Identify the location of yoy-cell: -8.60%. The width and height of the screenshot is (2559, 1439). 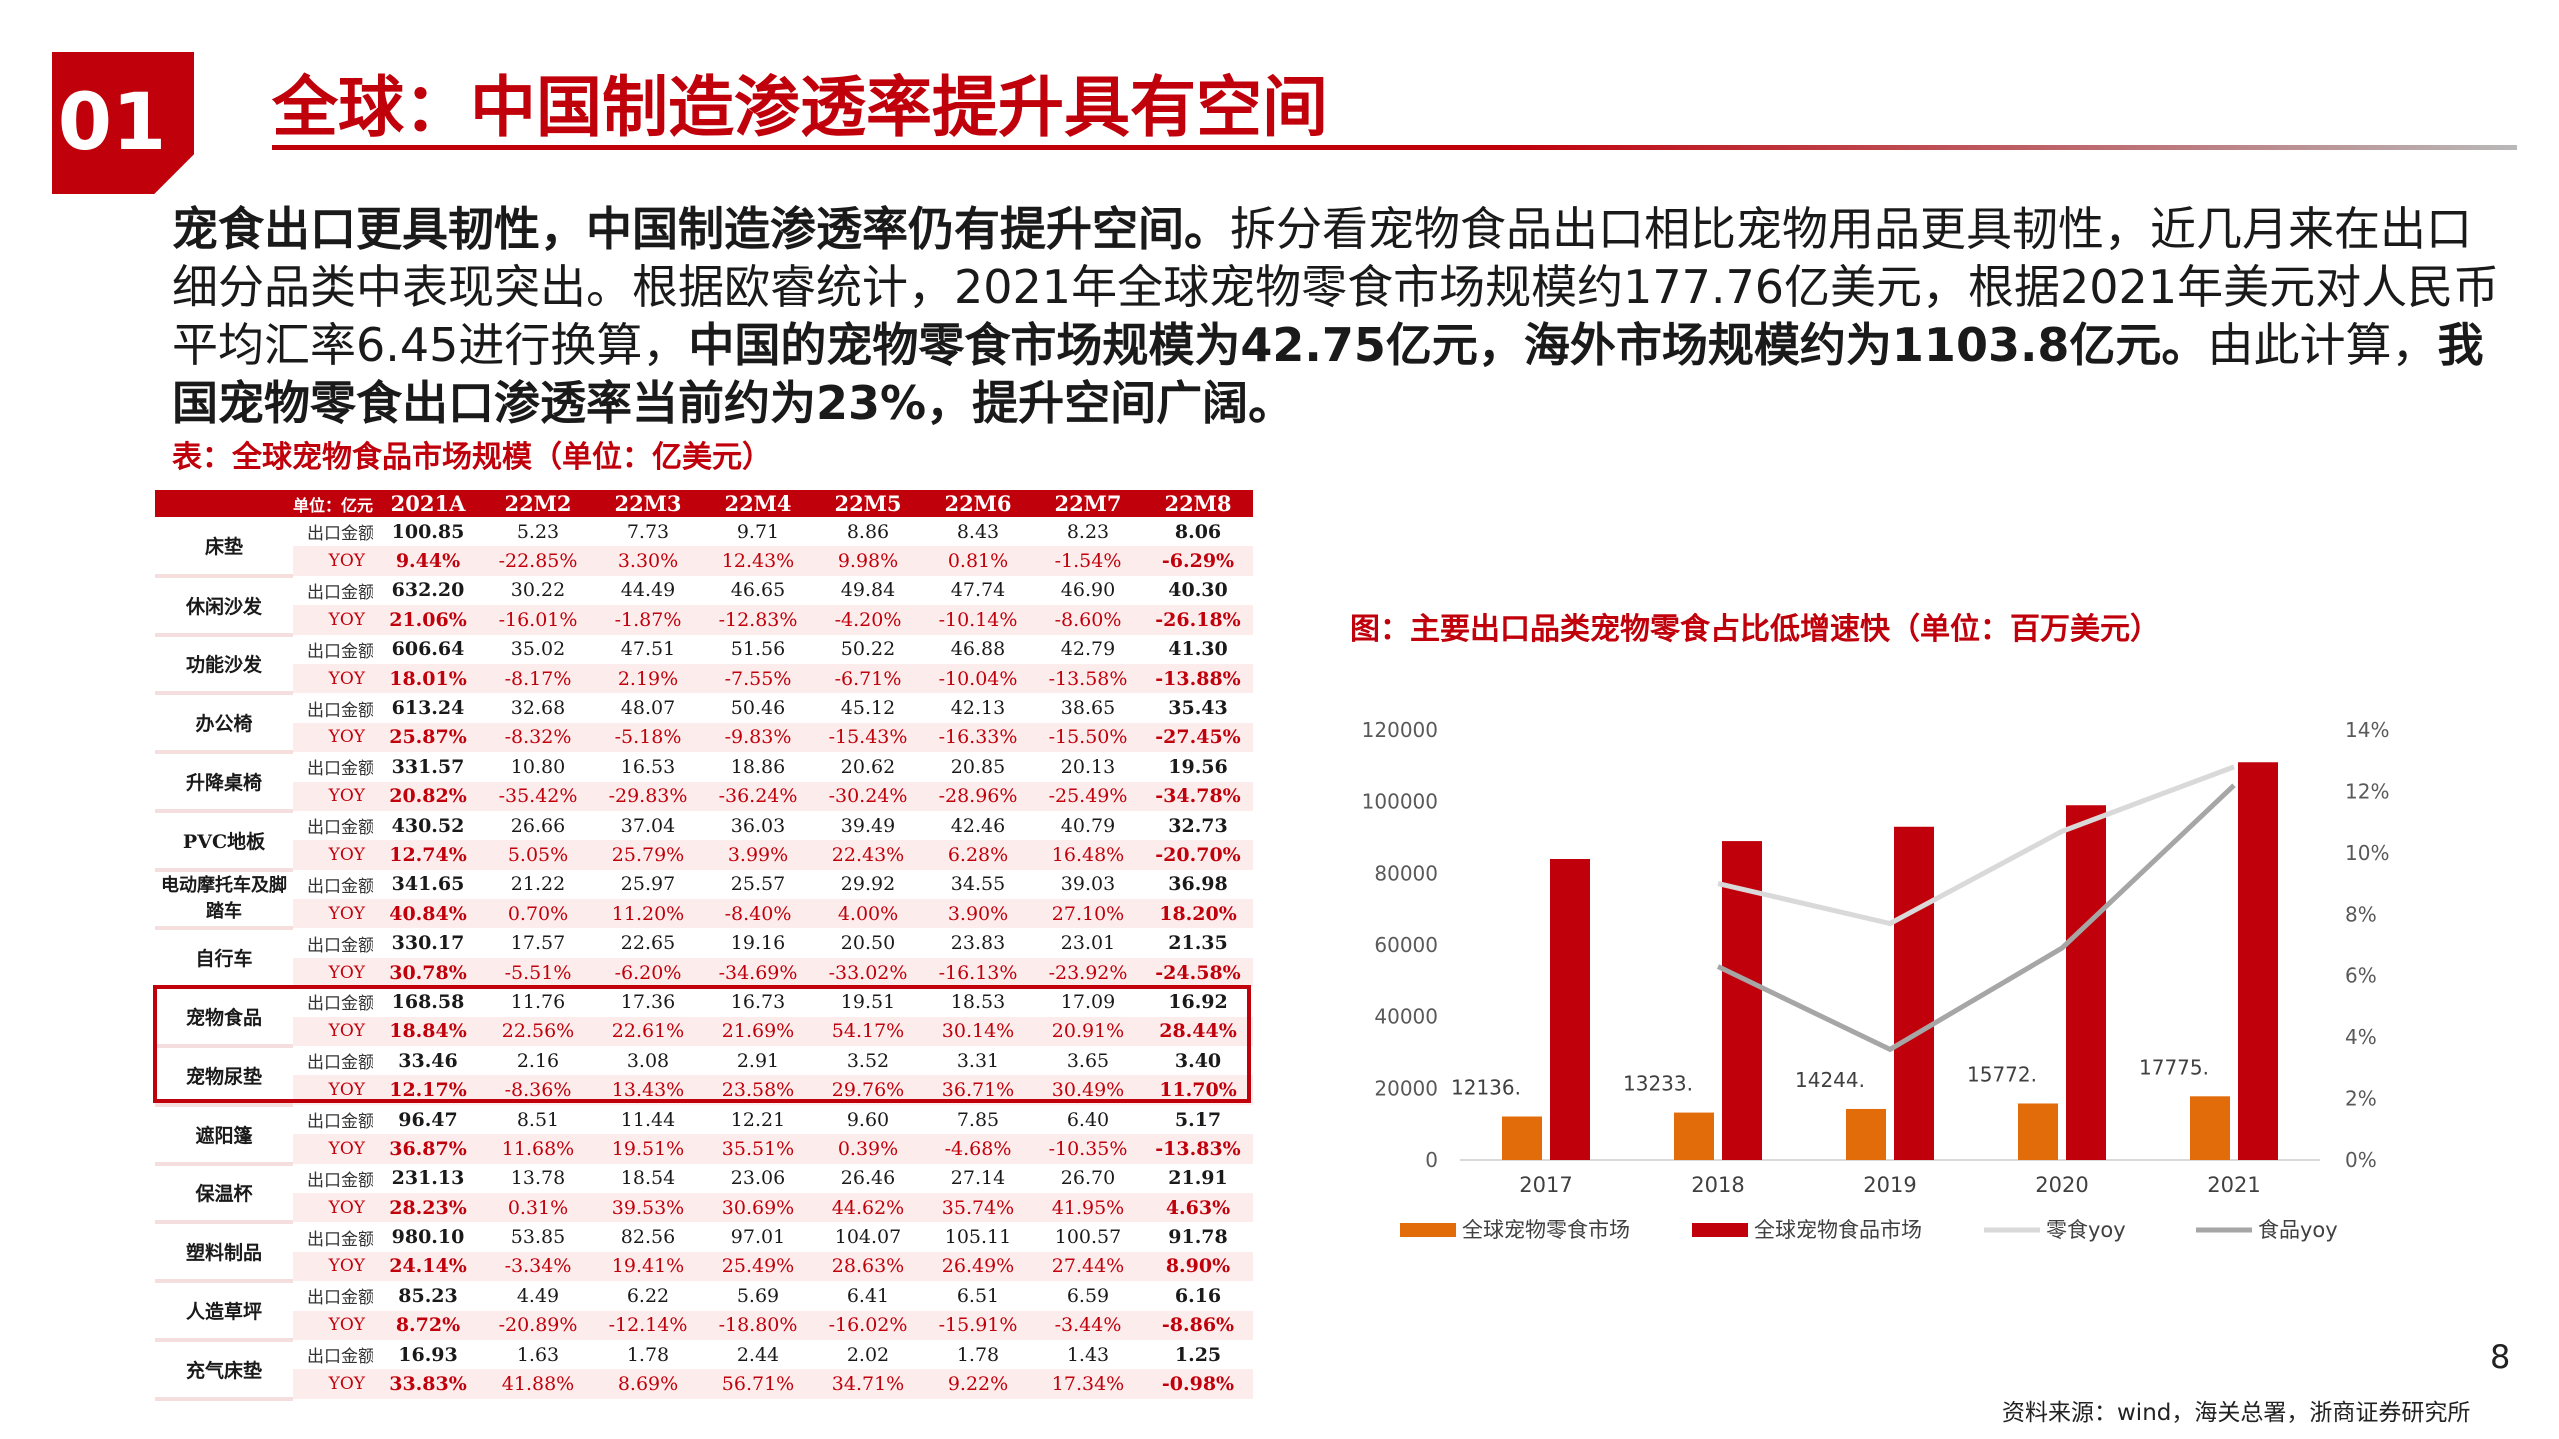
(1088, 620).